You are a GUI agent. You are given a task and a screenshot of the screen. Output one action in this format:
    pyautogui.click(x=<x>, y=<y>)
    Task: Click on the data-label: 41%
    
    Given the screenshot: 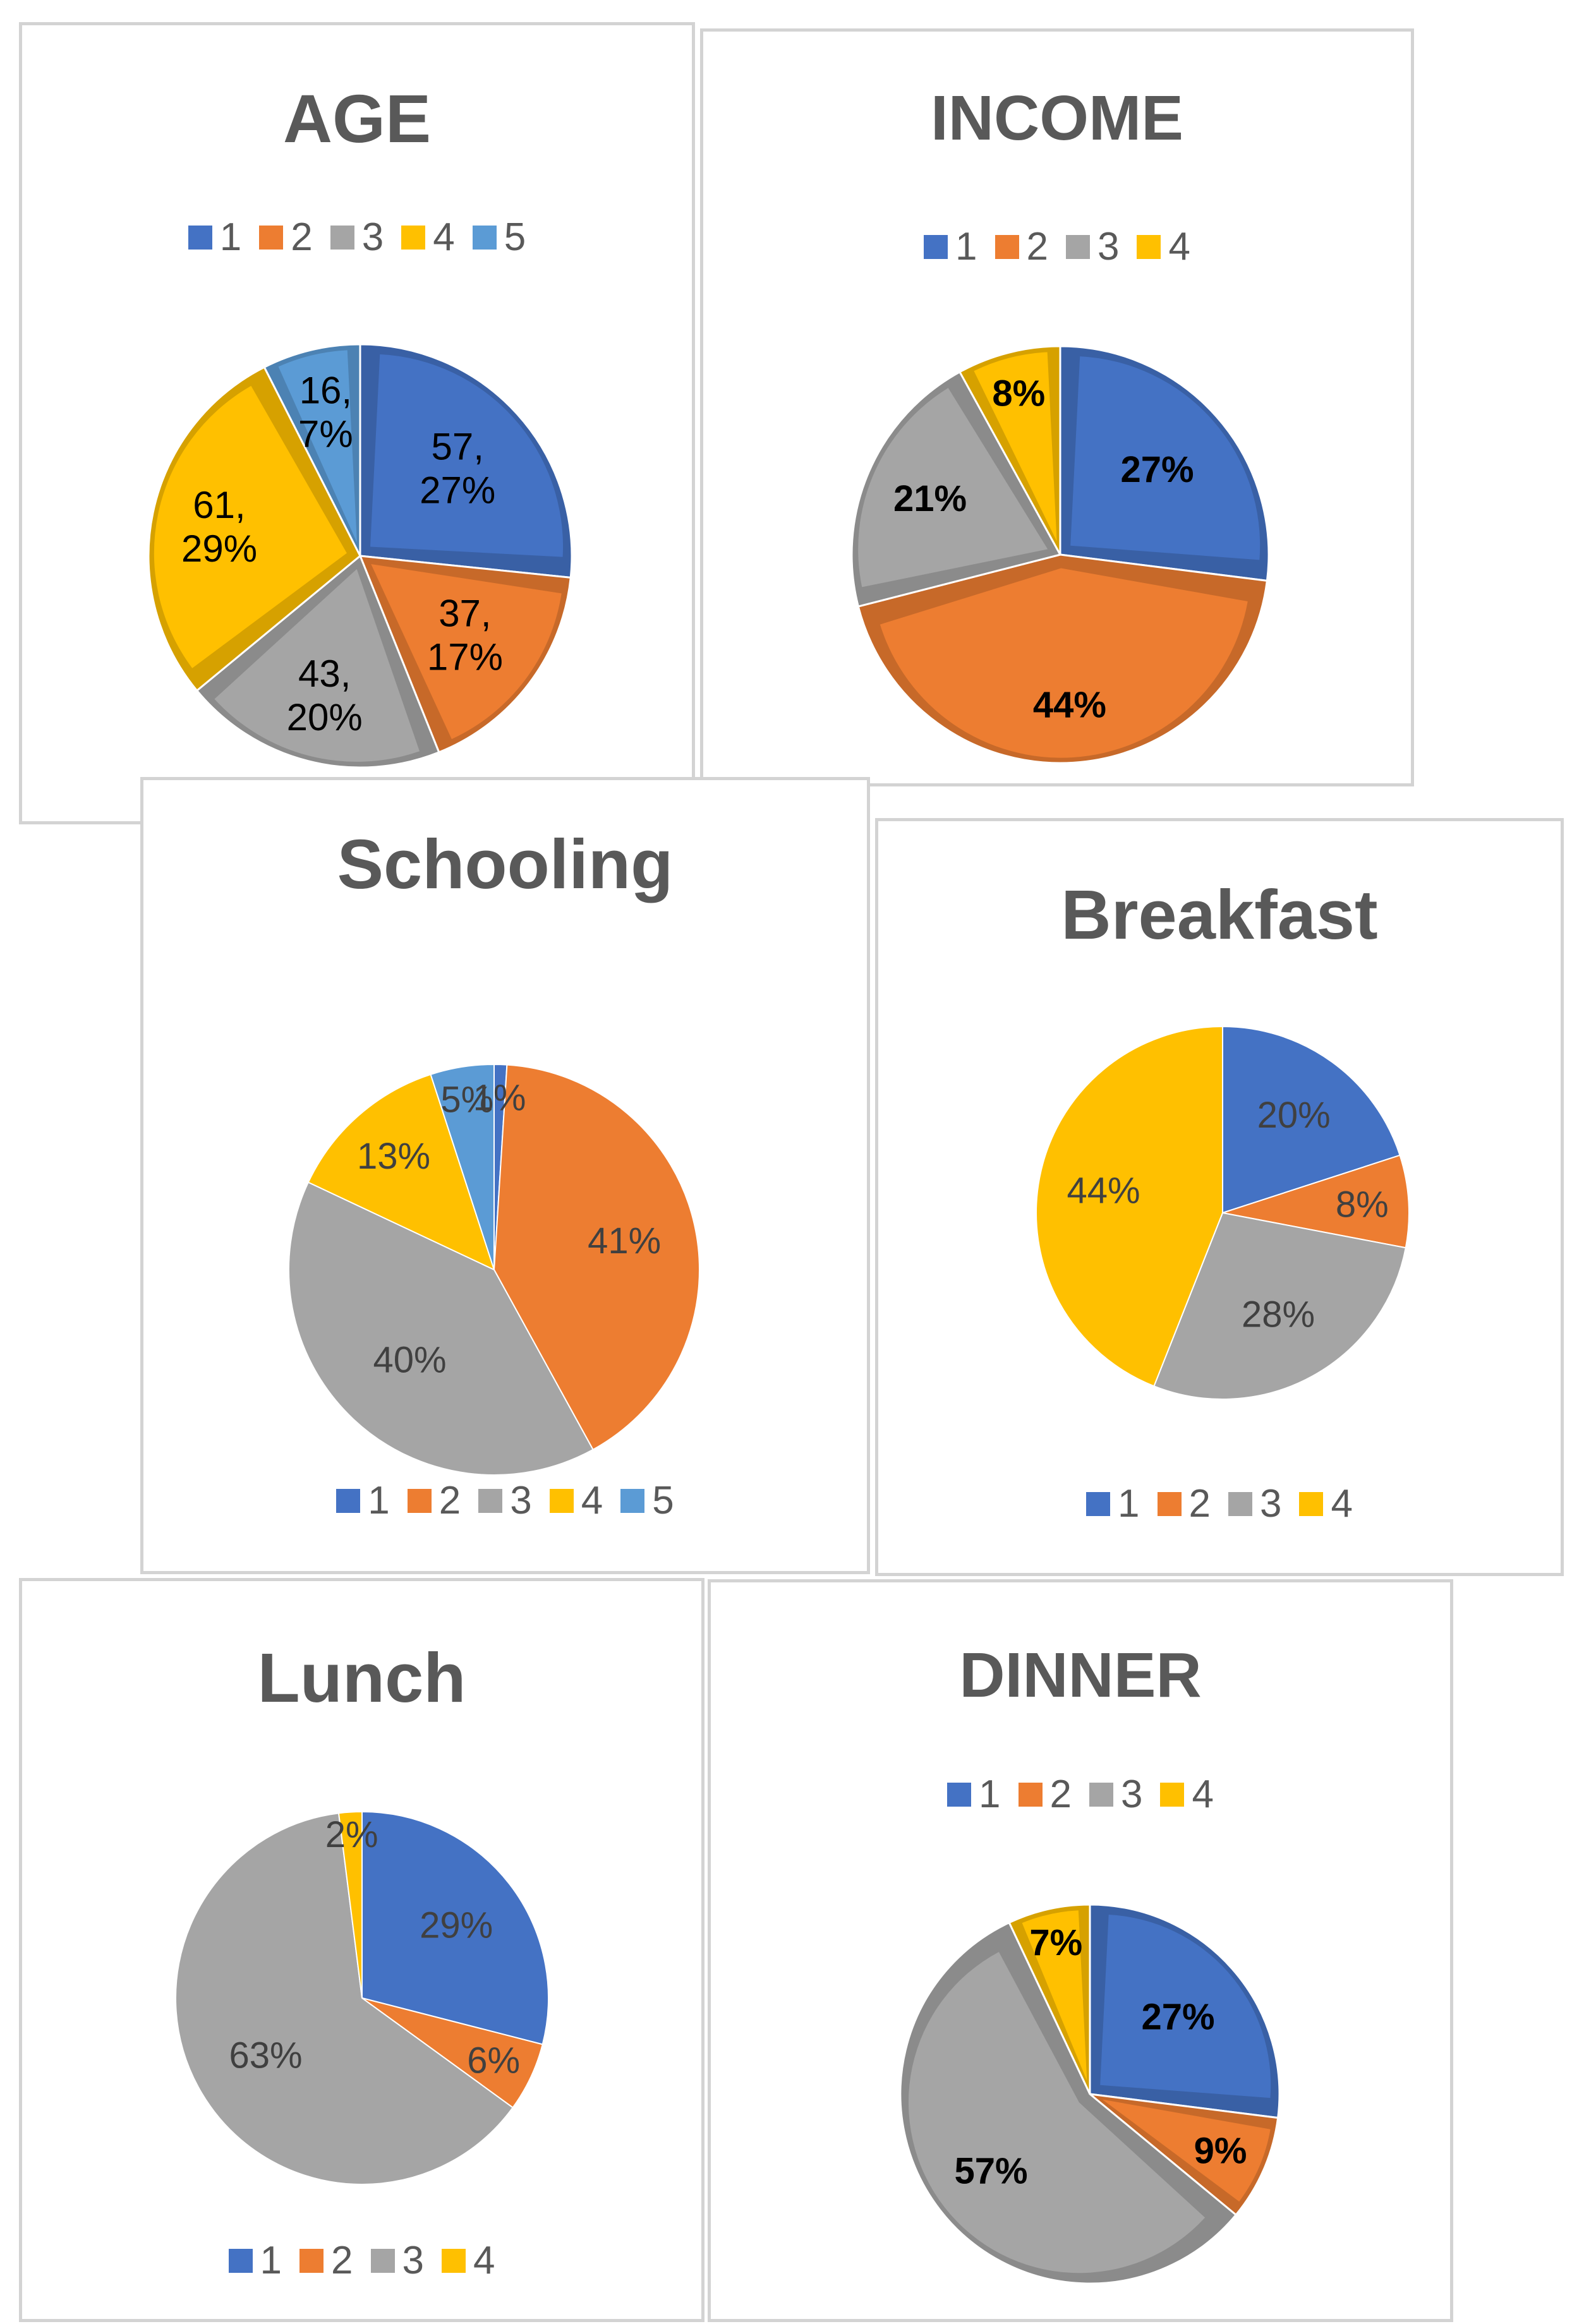 What is the action you would take?
    pyautogui.click(x=624, y=1240)
    